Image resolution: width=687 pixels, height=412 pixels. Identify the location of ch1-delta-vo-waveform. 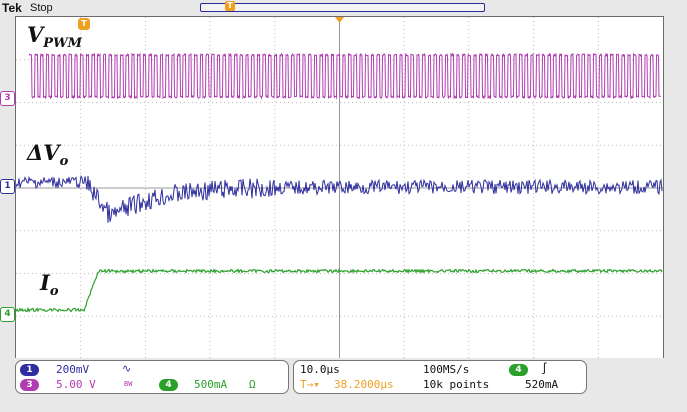
(339, 198).